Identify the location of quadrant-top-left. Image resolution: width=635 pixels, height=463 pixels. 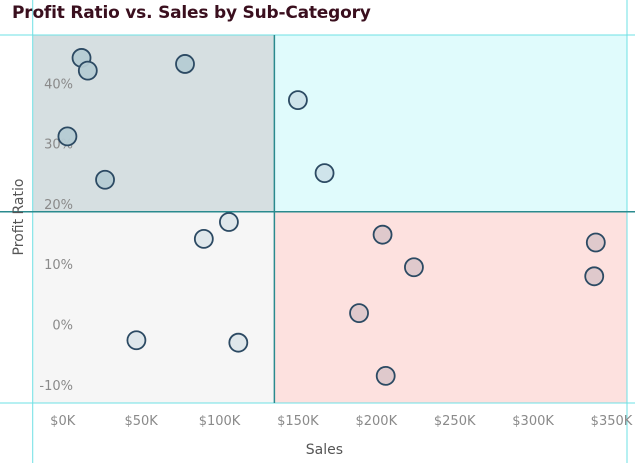
(153, 123).